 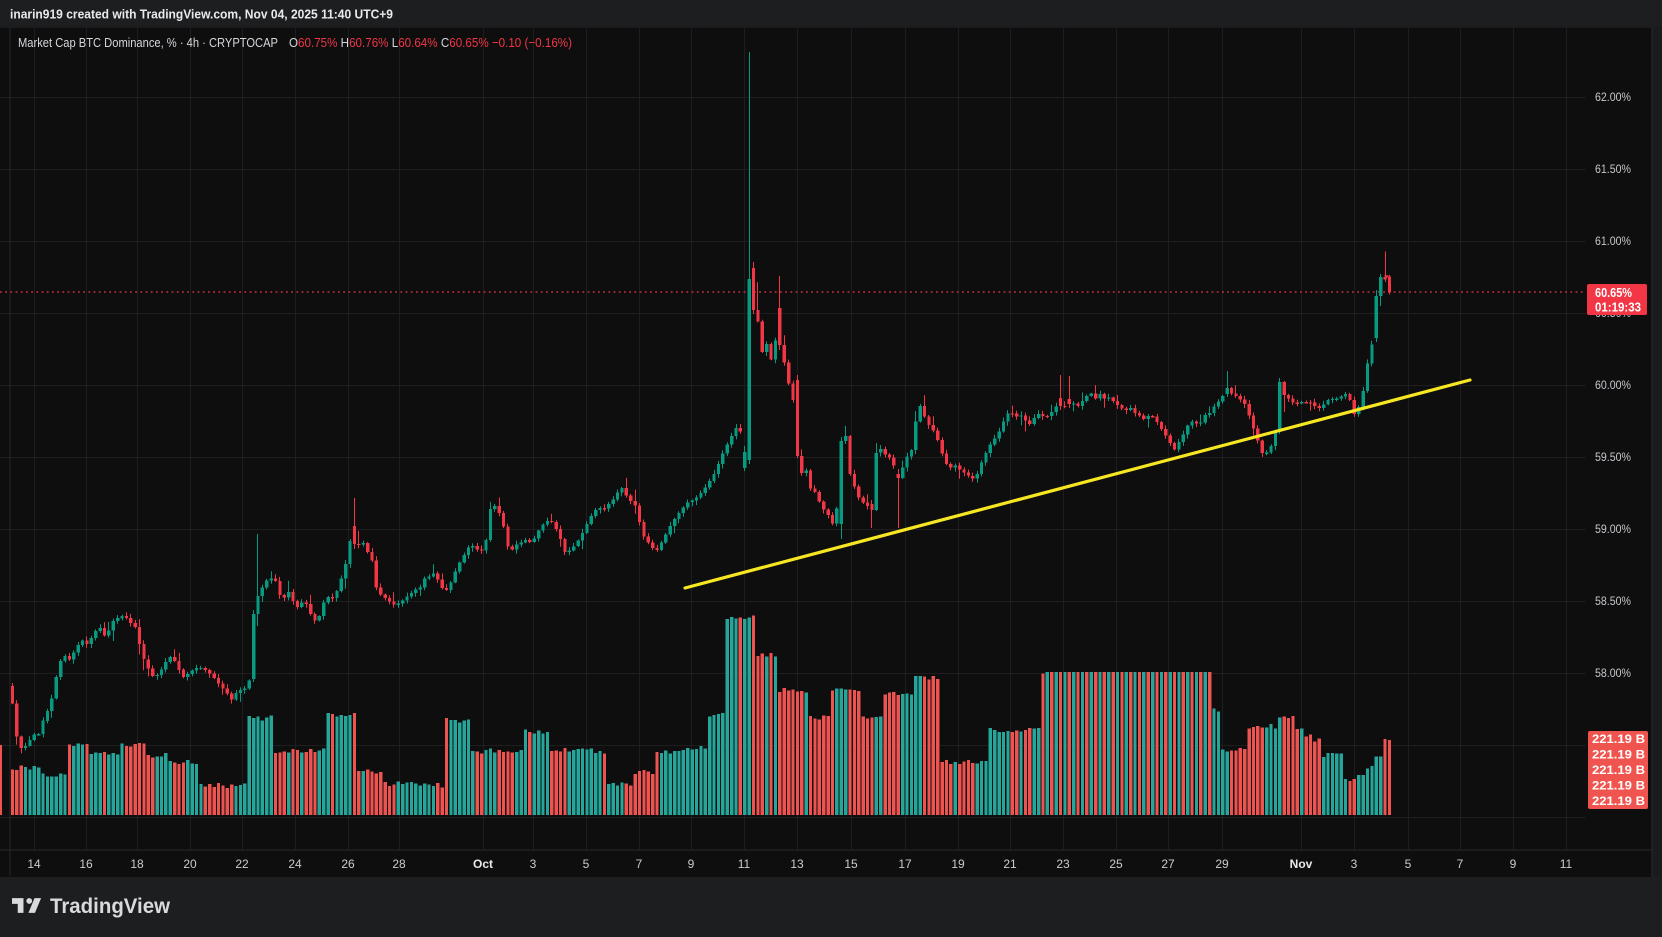 I want to click on svg-text: 20, so click(x=190, y=864).